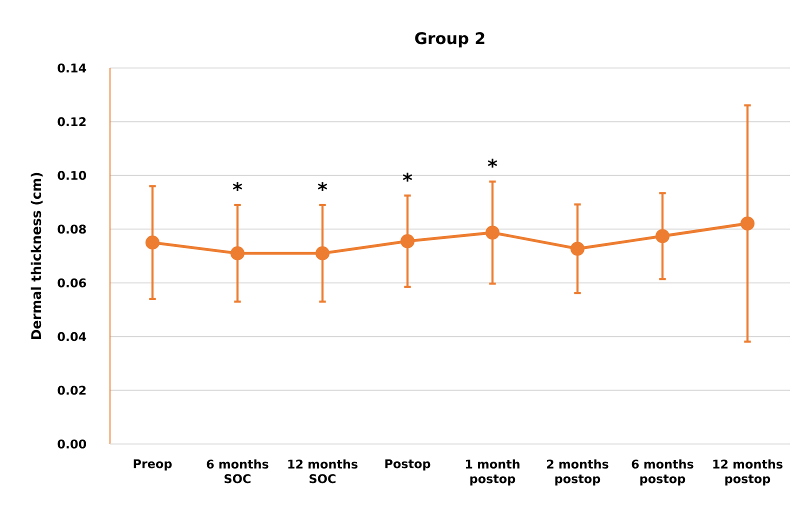 The width and height of the screenshot is (798, 507). Describe the element at coordinates (747, 472) in the screenshot. I see `x-tick-label: 12 months postop` at that location.